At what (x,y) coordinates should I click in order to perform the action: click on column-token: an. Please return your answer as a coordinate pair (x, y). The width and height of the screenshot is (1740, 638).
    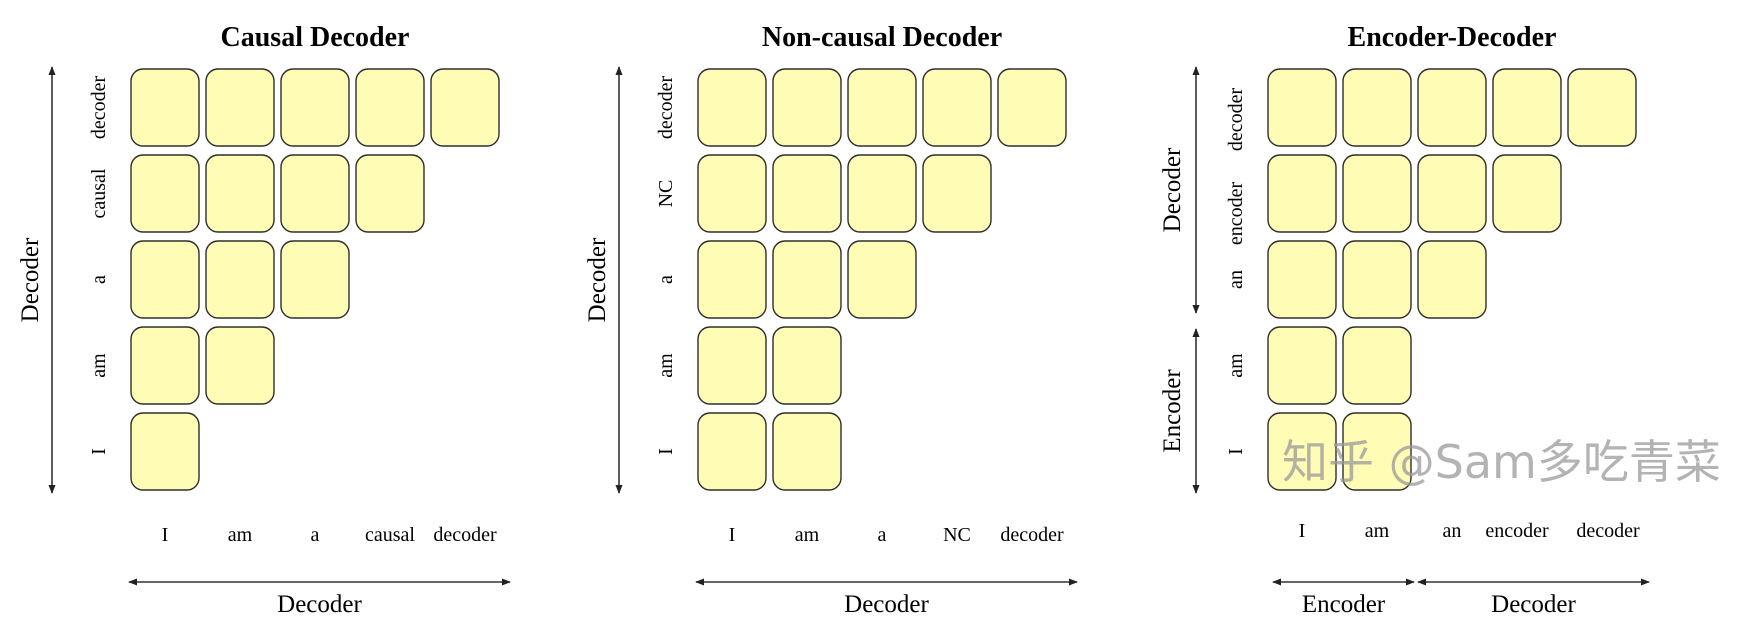
    Looking at the image, I should click on (1452, 531).